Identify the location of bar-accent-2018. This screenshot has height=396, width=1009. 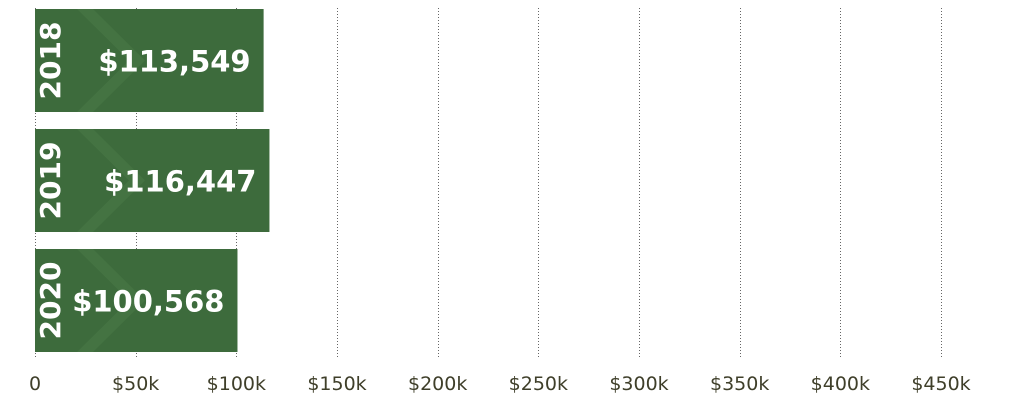
(111, 60).